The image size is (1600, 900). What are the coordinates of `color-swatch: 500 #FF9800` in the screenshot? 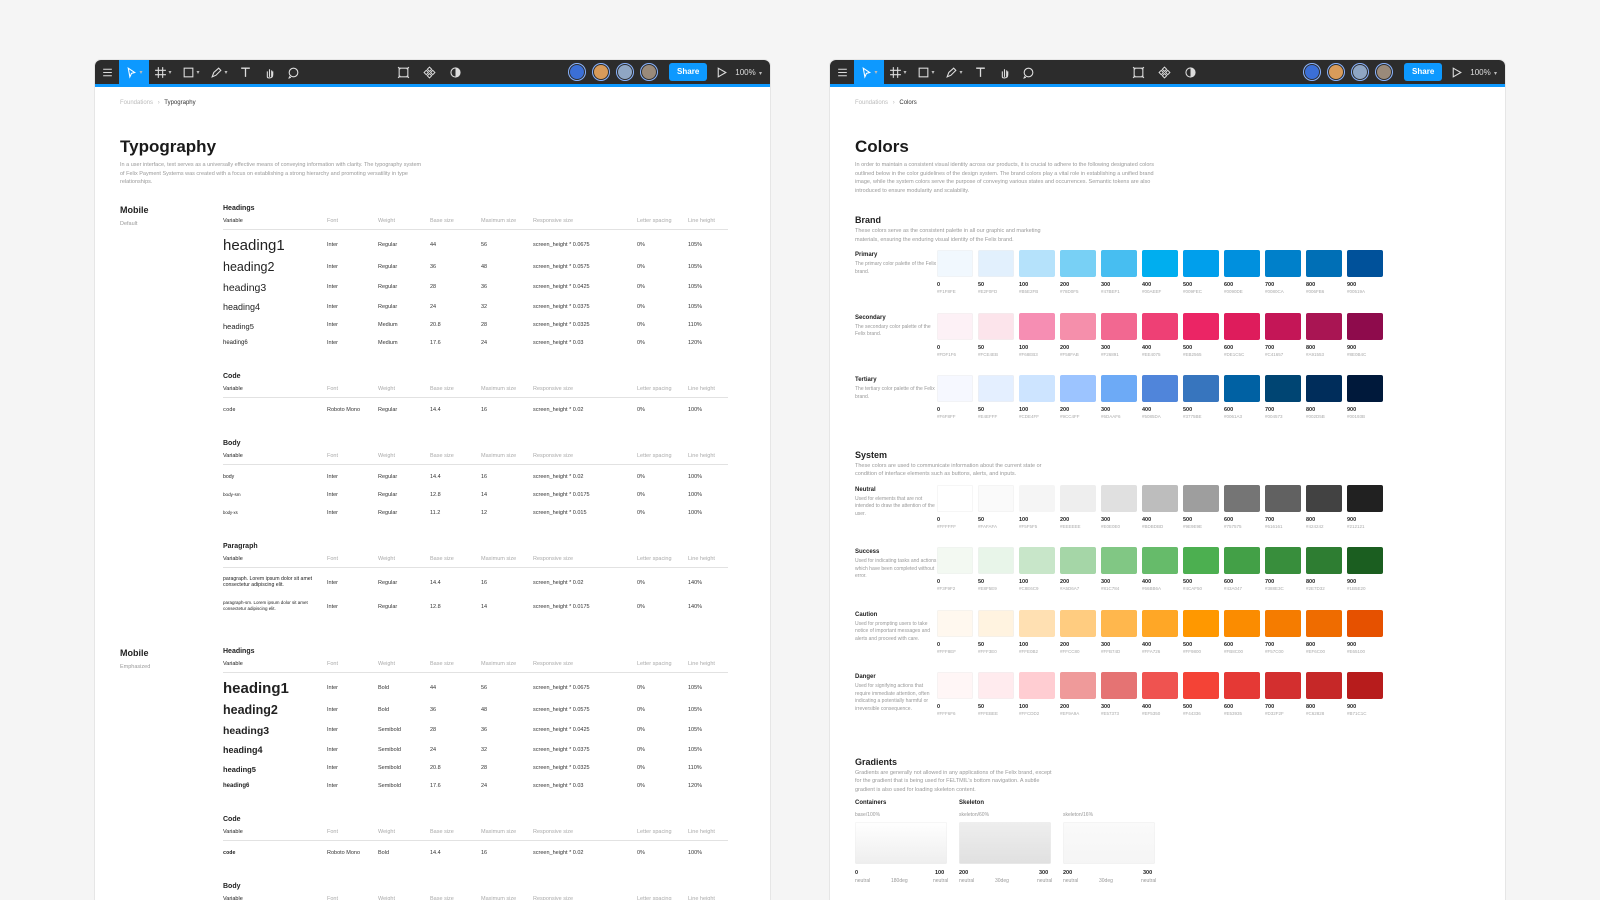 It's located at (1201, 631).